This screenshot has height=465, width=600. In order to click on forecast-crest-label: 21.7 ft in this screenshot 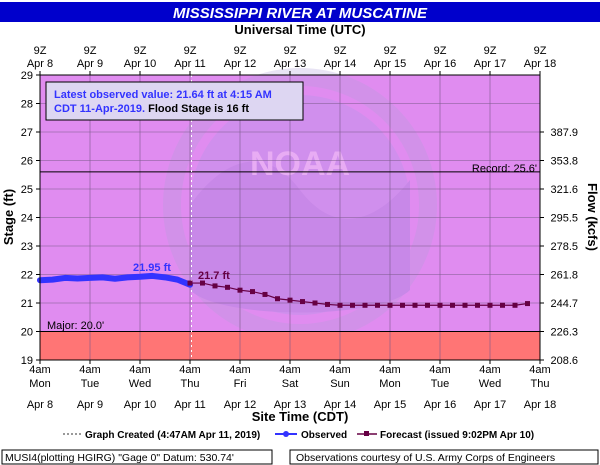, I will do `click(214, 276)`.